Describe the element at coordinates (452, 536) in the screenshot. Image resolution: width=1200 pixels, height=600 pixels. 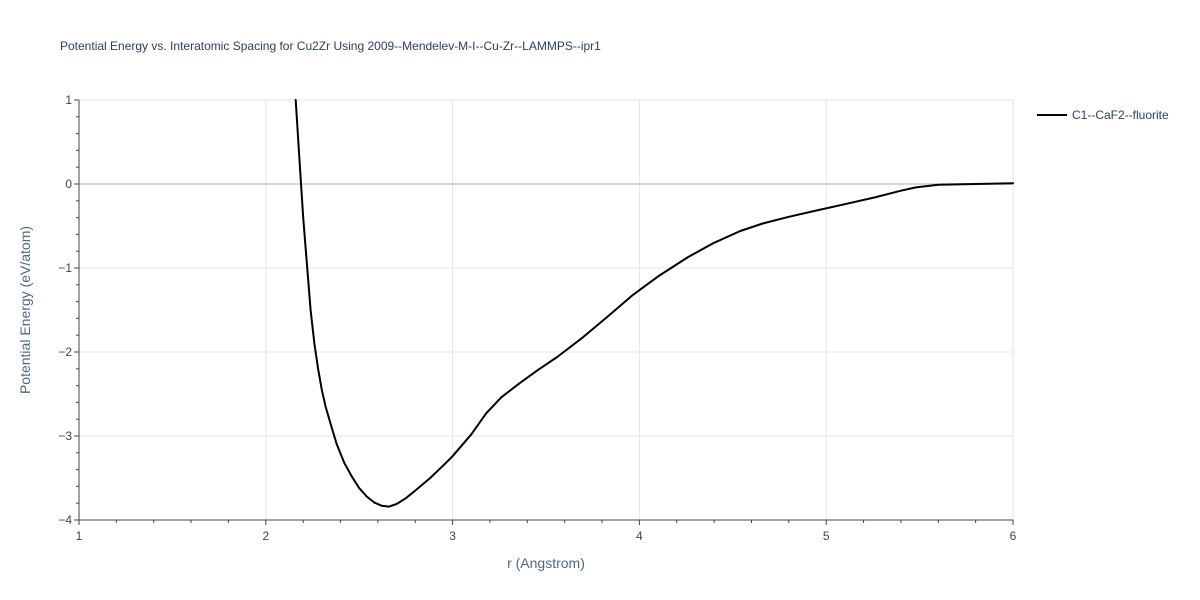
I see `x-tick-label: 3` at that location.